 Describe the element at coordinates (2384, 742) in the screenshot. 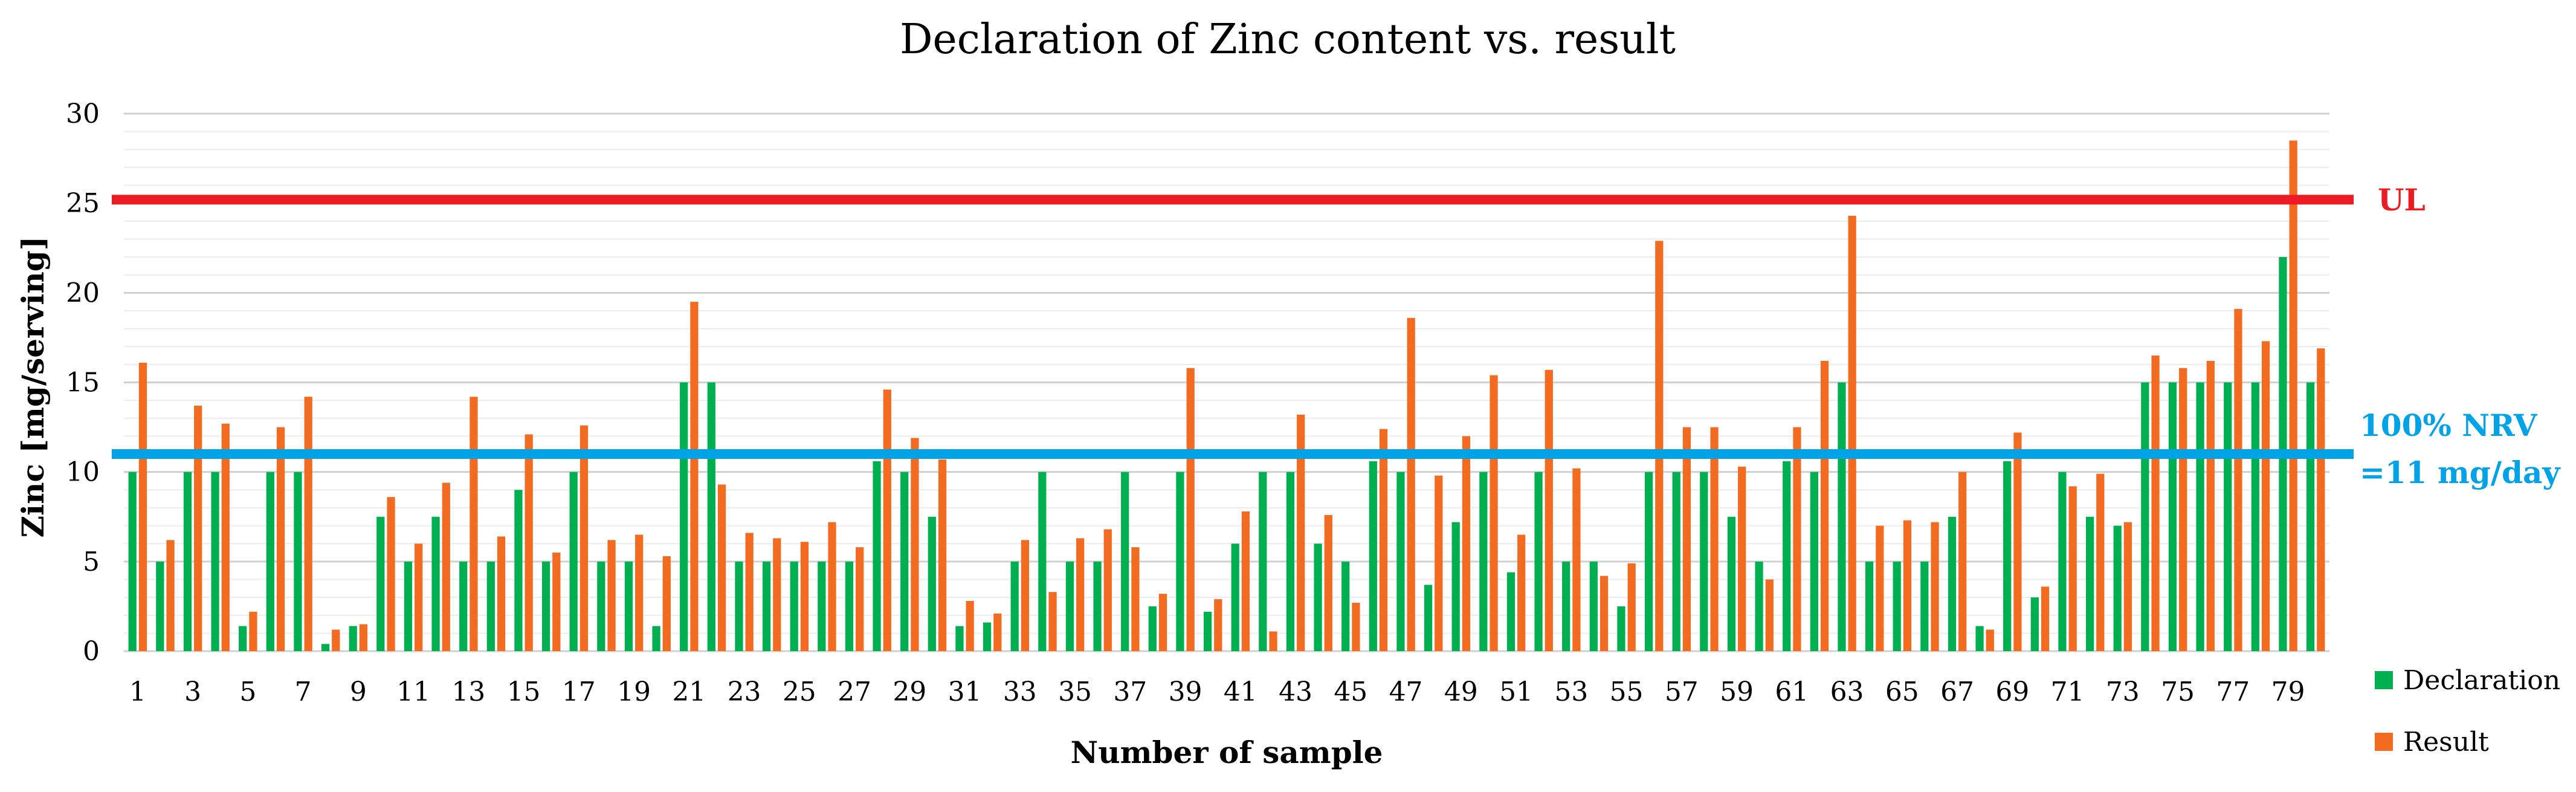

I see `legend-swatch-result` at that location.